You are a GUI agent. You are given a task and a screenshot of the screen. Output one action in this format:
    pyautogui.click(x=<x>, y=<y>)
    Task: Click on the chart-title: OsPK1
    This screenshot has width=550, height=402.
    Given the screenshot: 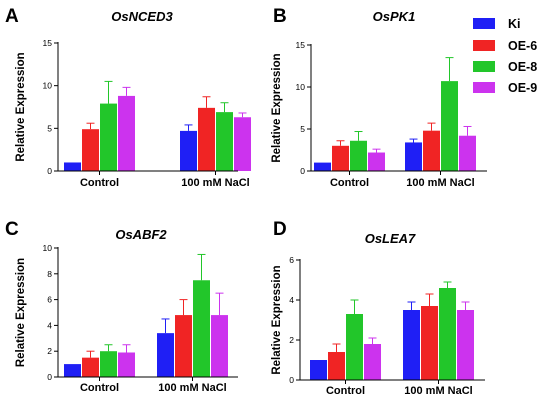 What is the action you would take?
    pyautogui.click(x=394, y=16)
    